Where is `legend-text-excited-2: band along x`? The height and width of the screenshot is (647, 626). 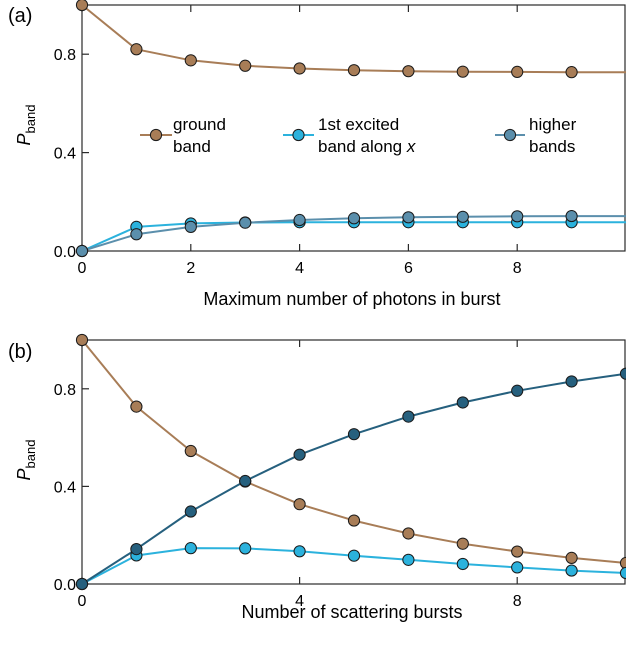
legend-text-excited-2: band along x is located at coordinates (367, 146).